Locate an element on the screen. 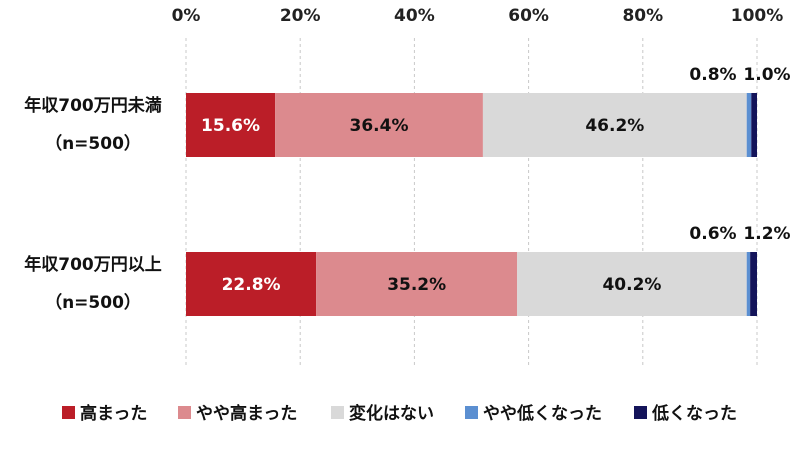  legend-label: やや低くなった is located at coordinates (542, 413).